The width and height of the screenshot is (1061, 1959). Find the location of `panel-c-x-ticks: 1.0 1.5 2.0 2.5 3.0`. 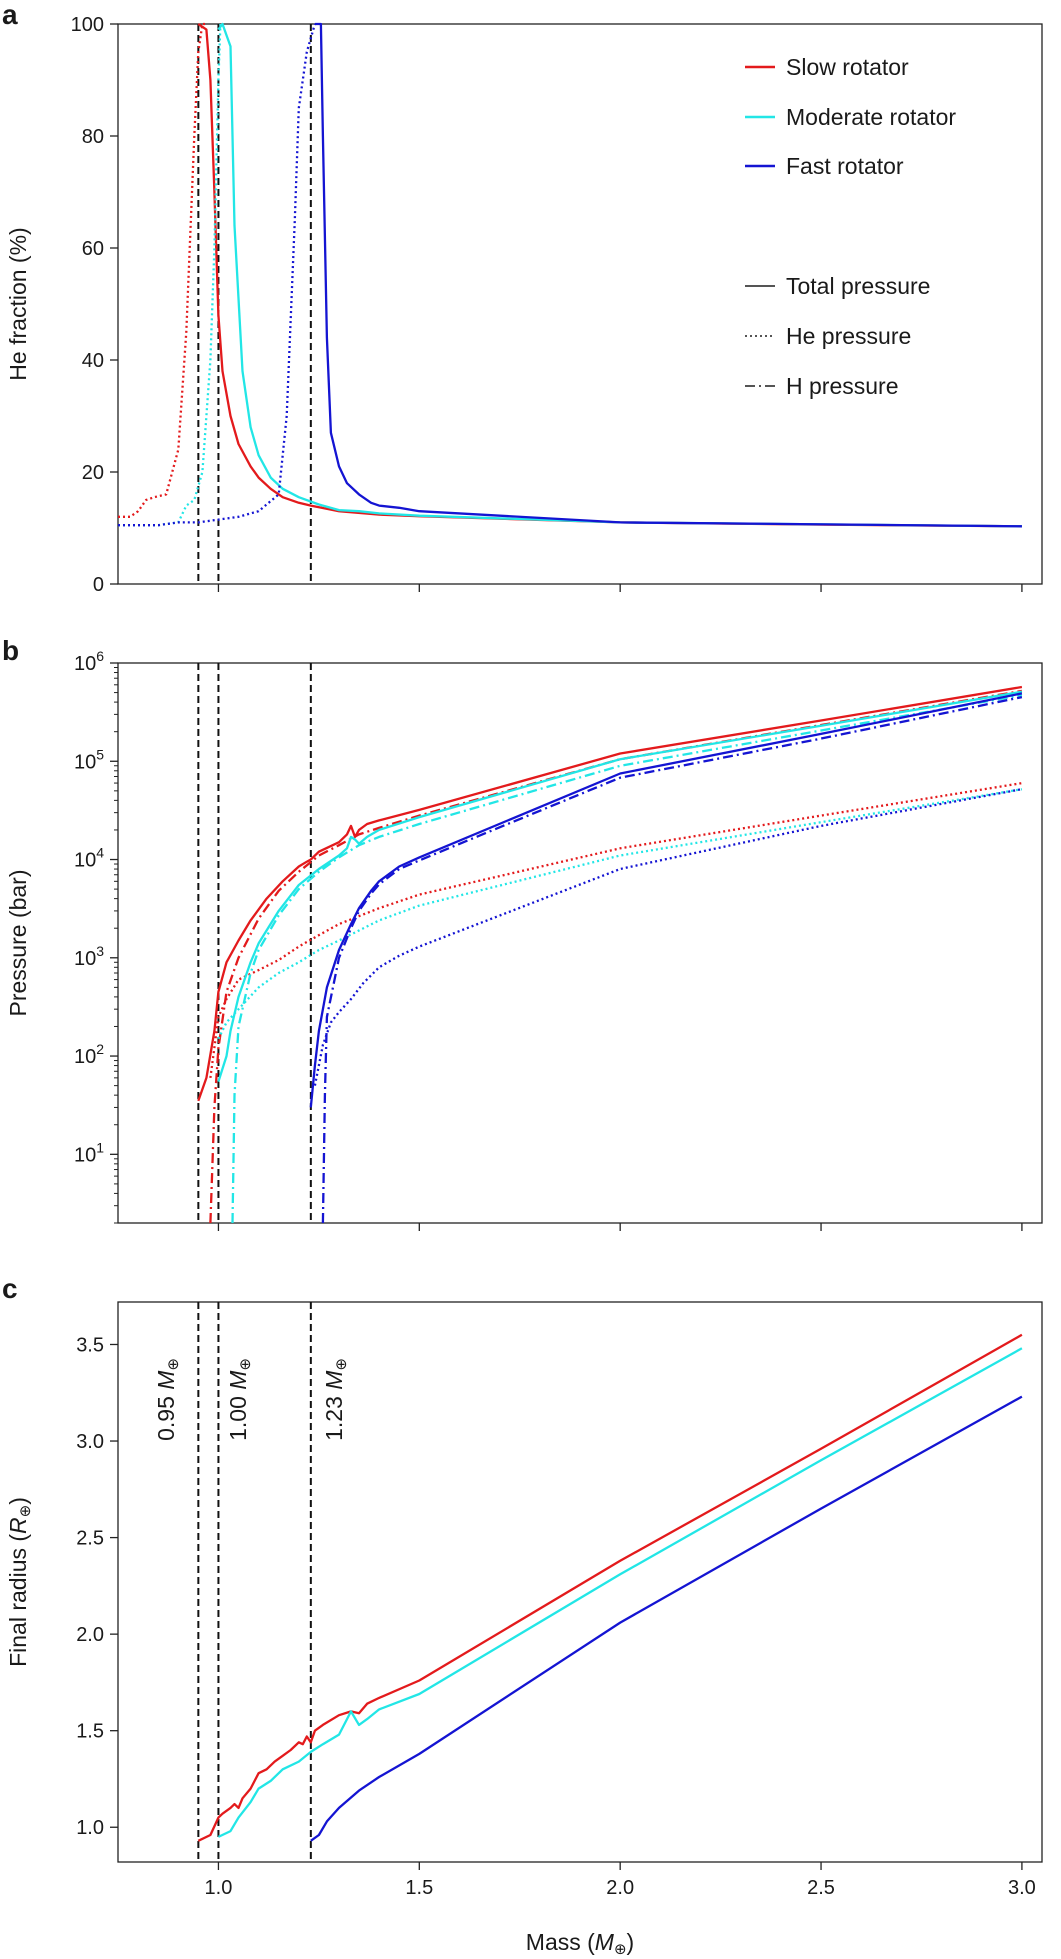

panel-c-x-ticks: 1.0 1.5 2.0 2.5 3.0 is located at coordinates (620, 1880).